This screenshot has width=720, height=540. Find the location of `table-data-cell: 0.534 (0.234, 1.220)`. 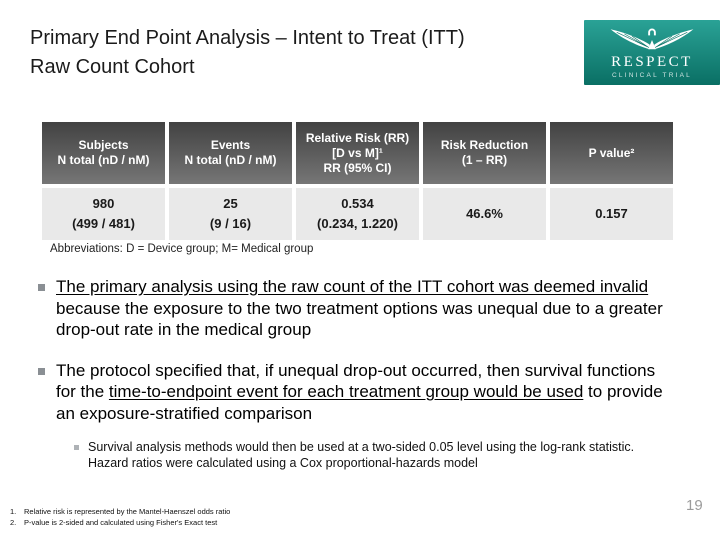

table-data-cell: 0.534 (0.234, 1.220) is located at coordinates (357, 214).